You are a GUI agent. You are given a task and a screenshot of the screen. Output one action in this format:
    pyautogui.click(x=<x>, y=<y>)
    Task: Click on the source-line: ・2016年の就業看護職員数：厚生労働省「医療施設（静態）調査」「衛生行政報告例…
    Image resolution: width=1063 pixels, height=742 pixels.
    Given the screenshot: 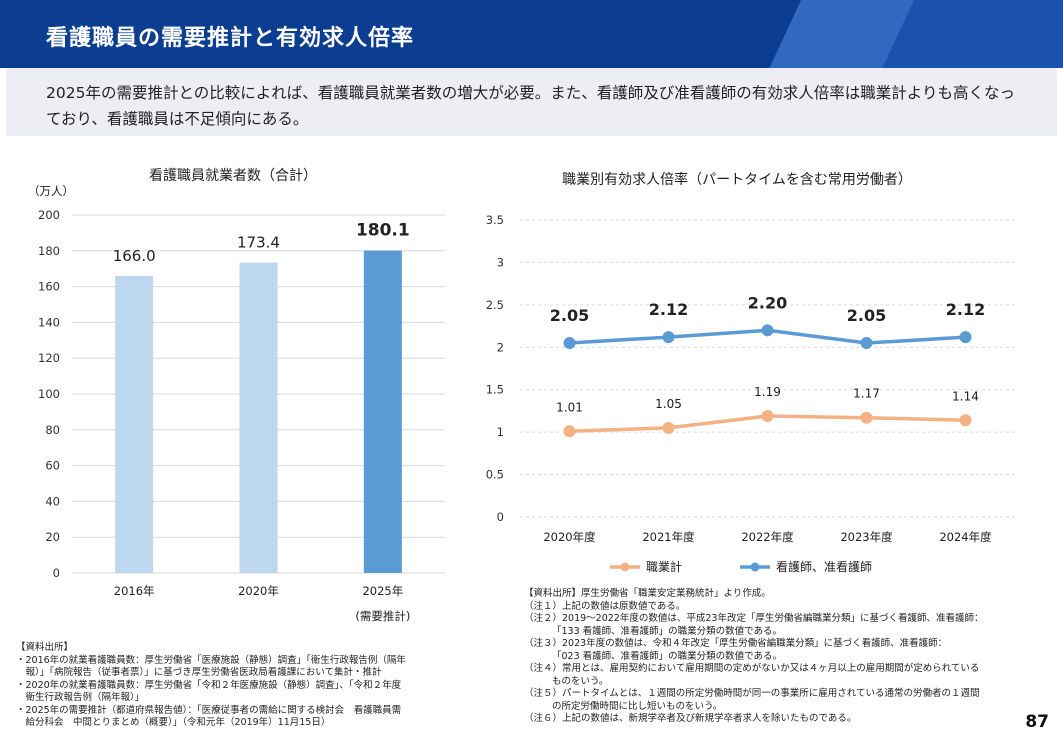 What is the action you would take?
    pyautogui.click(x=211, y=660)
    